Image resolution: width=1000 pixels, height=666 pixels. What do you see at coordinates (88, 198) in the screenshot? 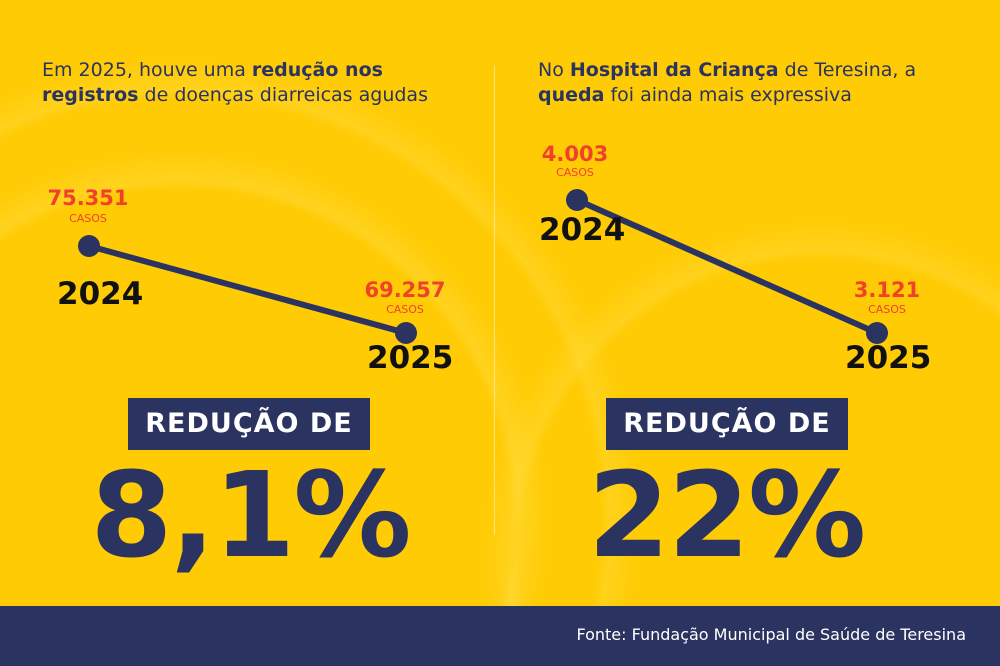
I see `value-label-2024: 75.351` at bounding box center [88, 198].